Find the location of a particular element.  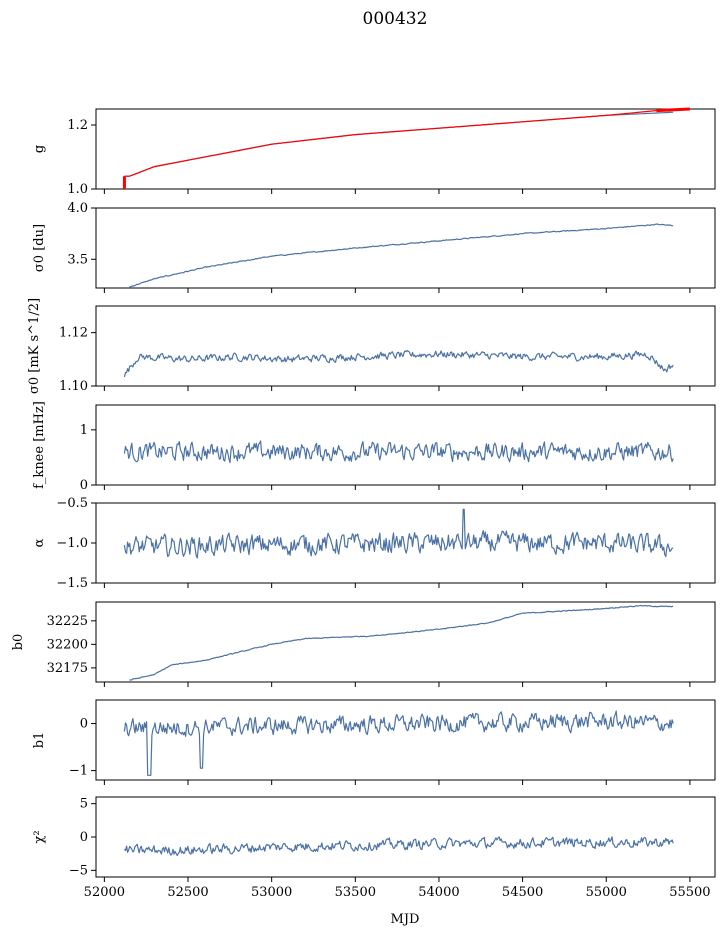

series-line-fknee is located at coordinates (398, 452).